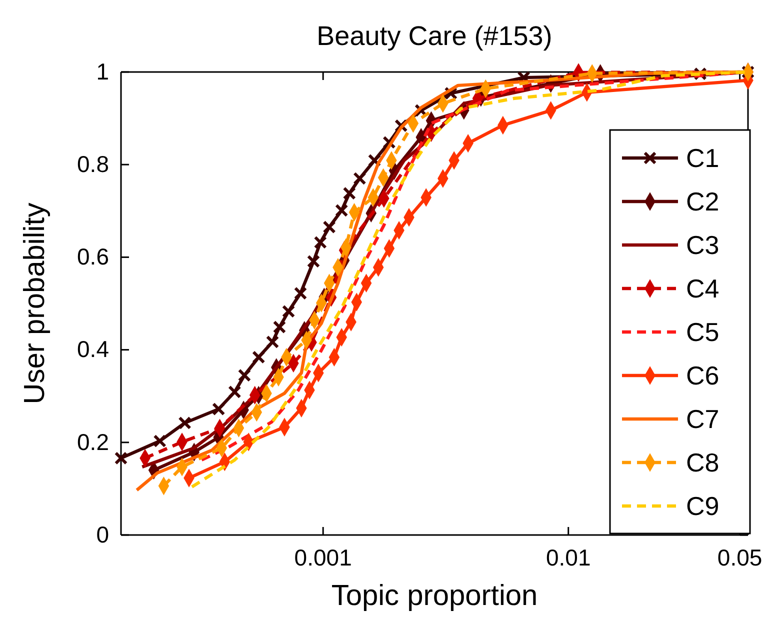 This screenshot has height=617, width=782. I want to click on legend-label: C1, so click(703, 158).